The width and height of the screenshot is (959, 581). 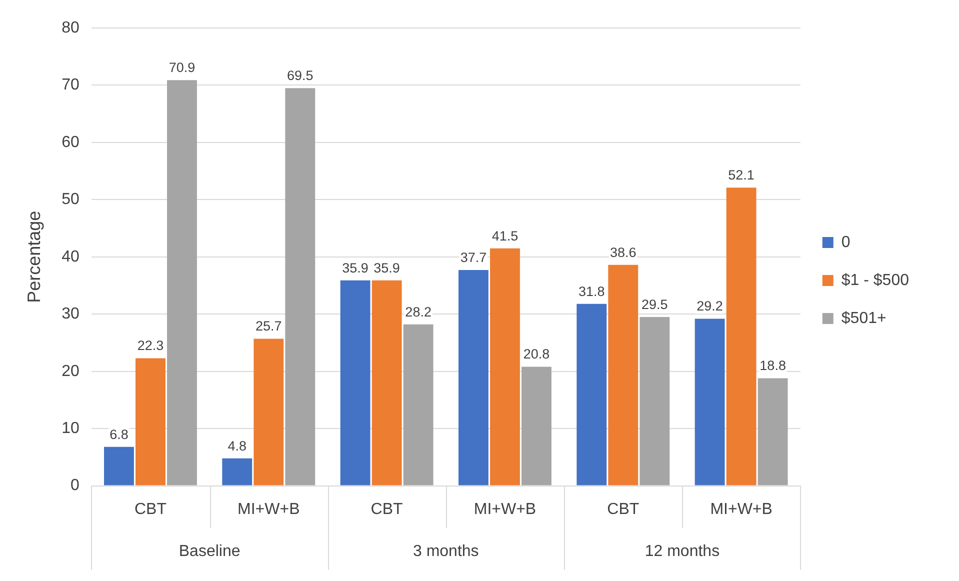 I want to click on y-tick-label: 10, so click(x=71, y=428).